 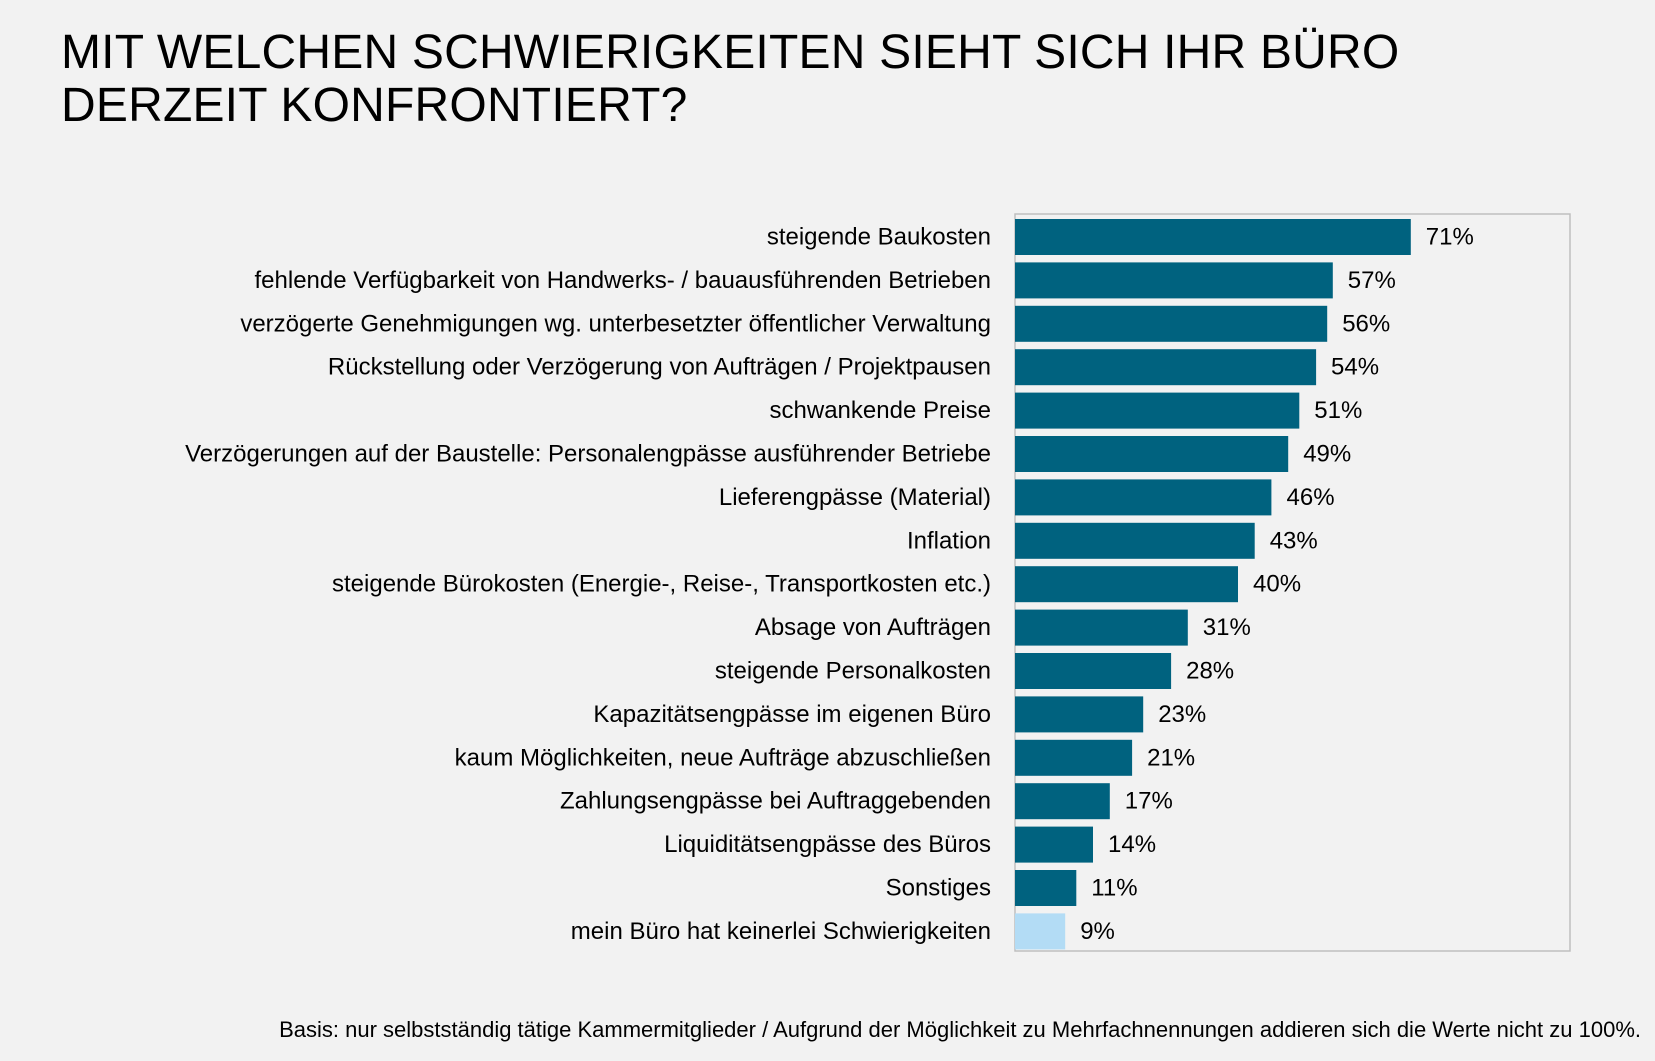 I want to click on value-label: 54%, so click(x=1355, y=367).